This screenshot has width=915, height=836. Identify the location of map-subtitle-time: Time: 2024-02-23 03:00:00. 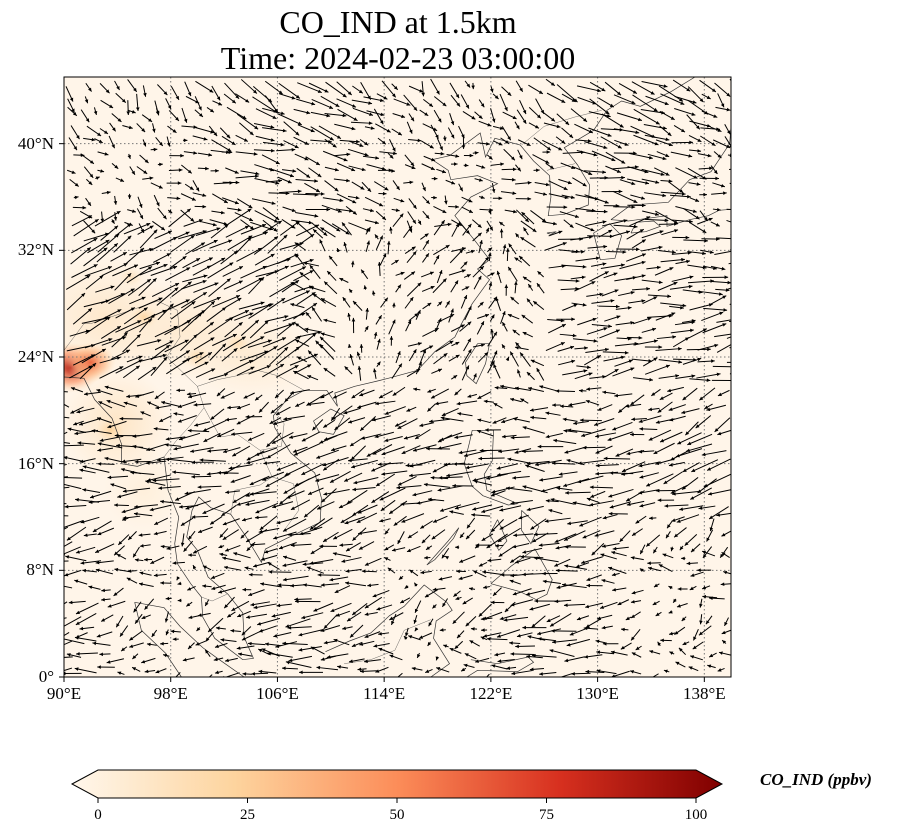
(398, 58).